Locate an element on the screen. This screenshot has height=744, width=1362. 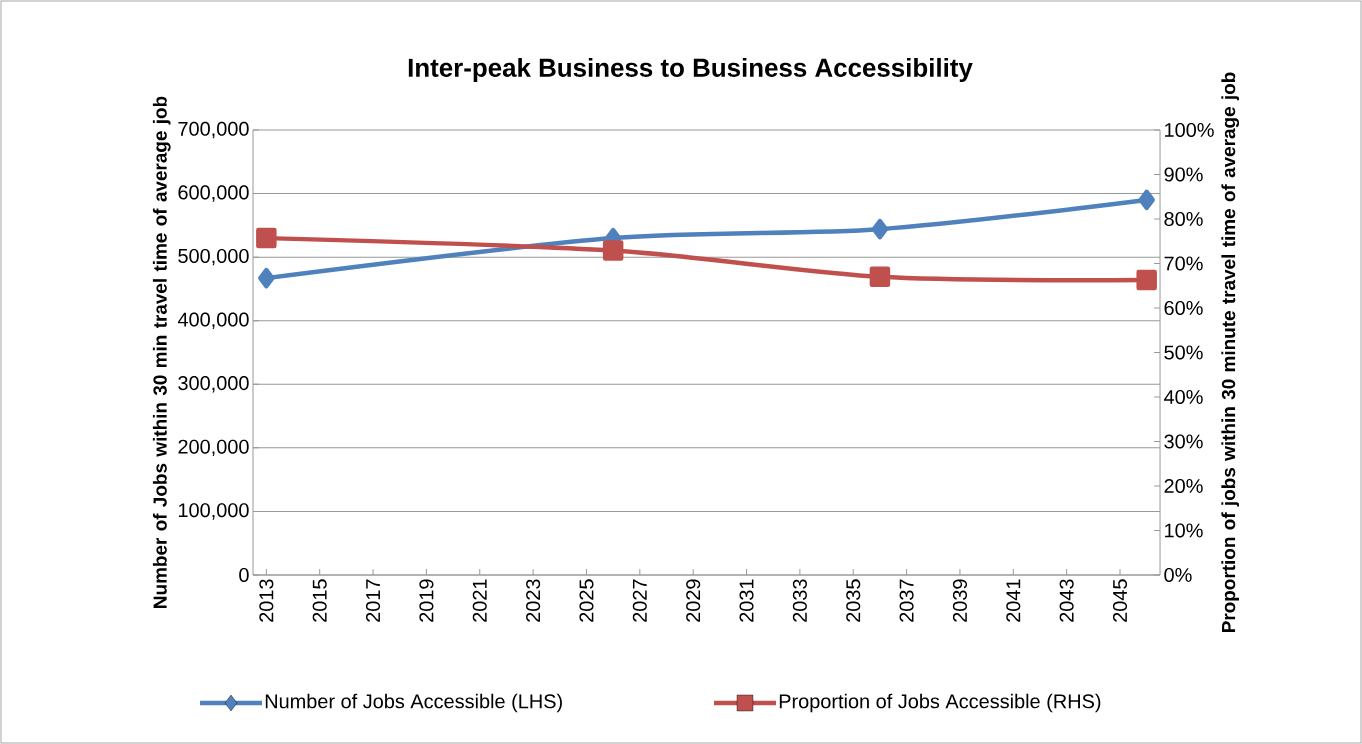
y2-axis-title: Proportion of jobs within 30 minute travel time of average job is located at coordinates (1230, 352).